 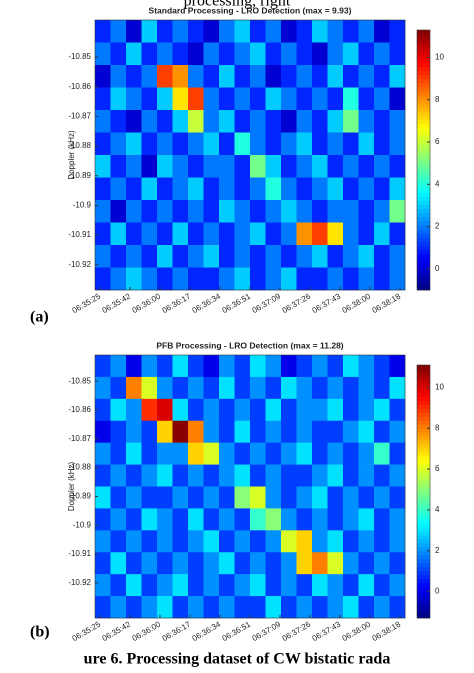 I want to click on y-tick-label: -10.85, so click(x=79, y=56).